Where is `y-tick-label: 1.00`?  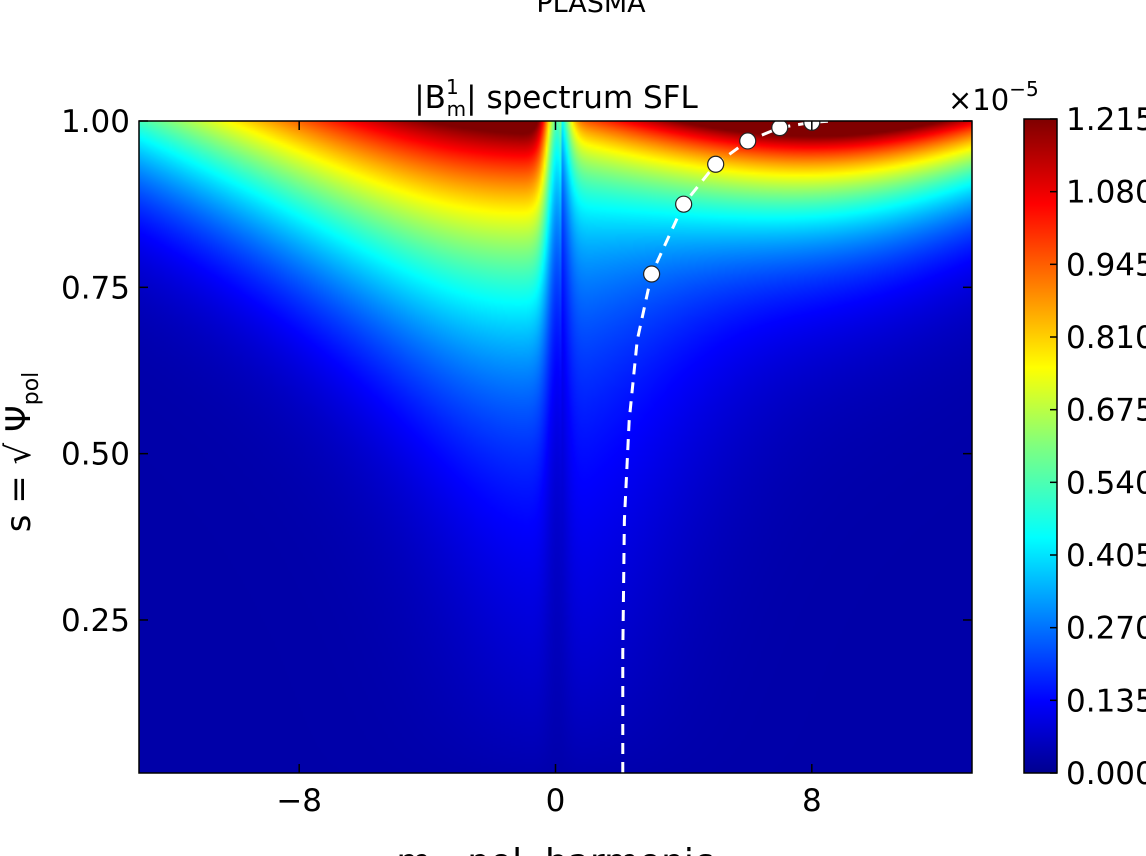
y-tick-label: 1.00 is located at coordinates (95, 122).